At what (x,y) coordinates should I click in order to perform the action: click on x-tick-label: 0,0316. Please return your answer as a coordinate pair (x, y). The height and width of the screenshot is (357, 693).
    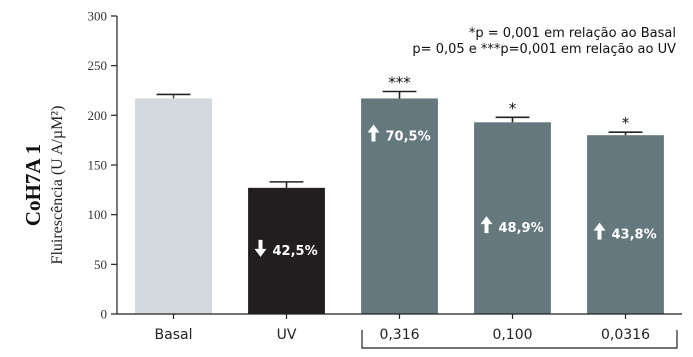
    Looking at the image, I should click on (625, 335).